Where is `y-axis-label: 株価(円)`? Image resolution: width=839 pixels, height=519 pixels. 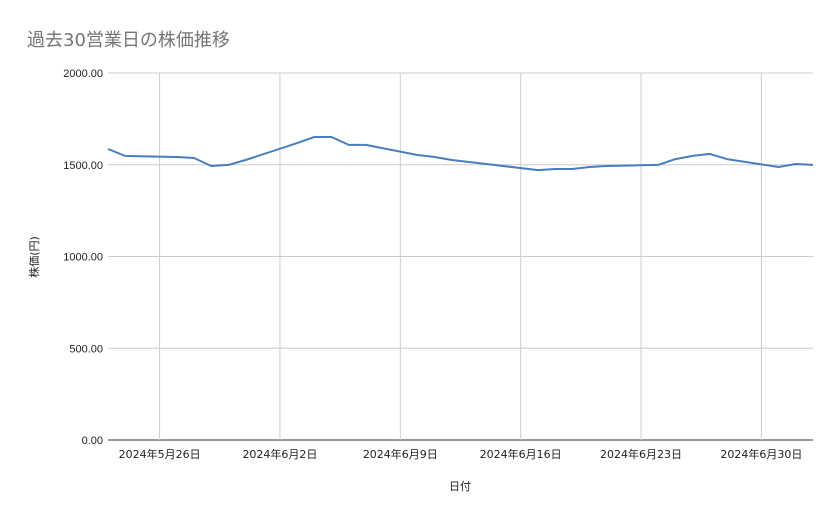 y-axis-label: 株価(円) is located at coordinates (34, 257).